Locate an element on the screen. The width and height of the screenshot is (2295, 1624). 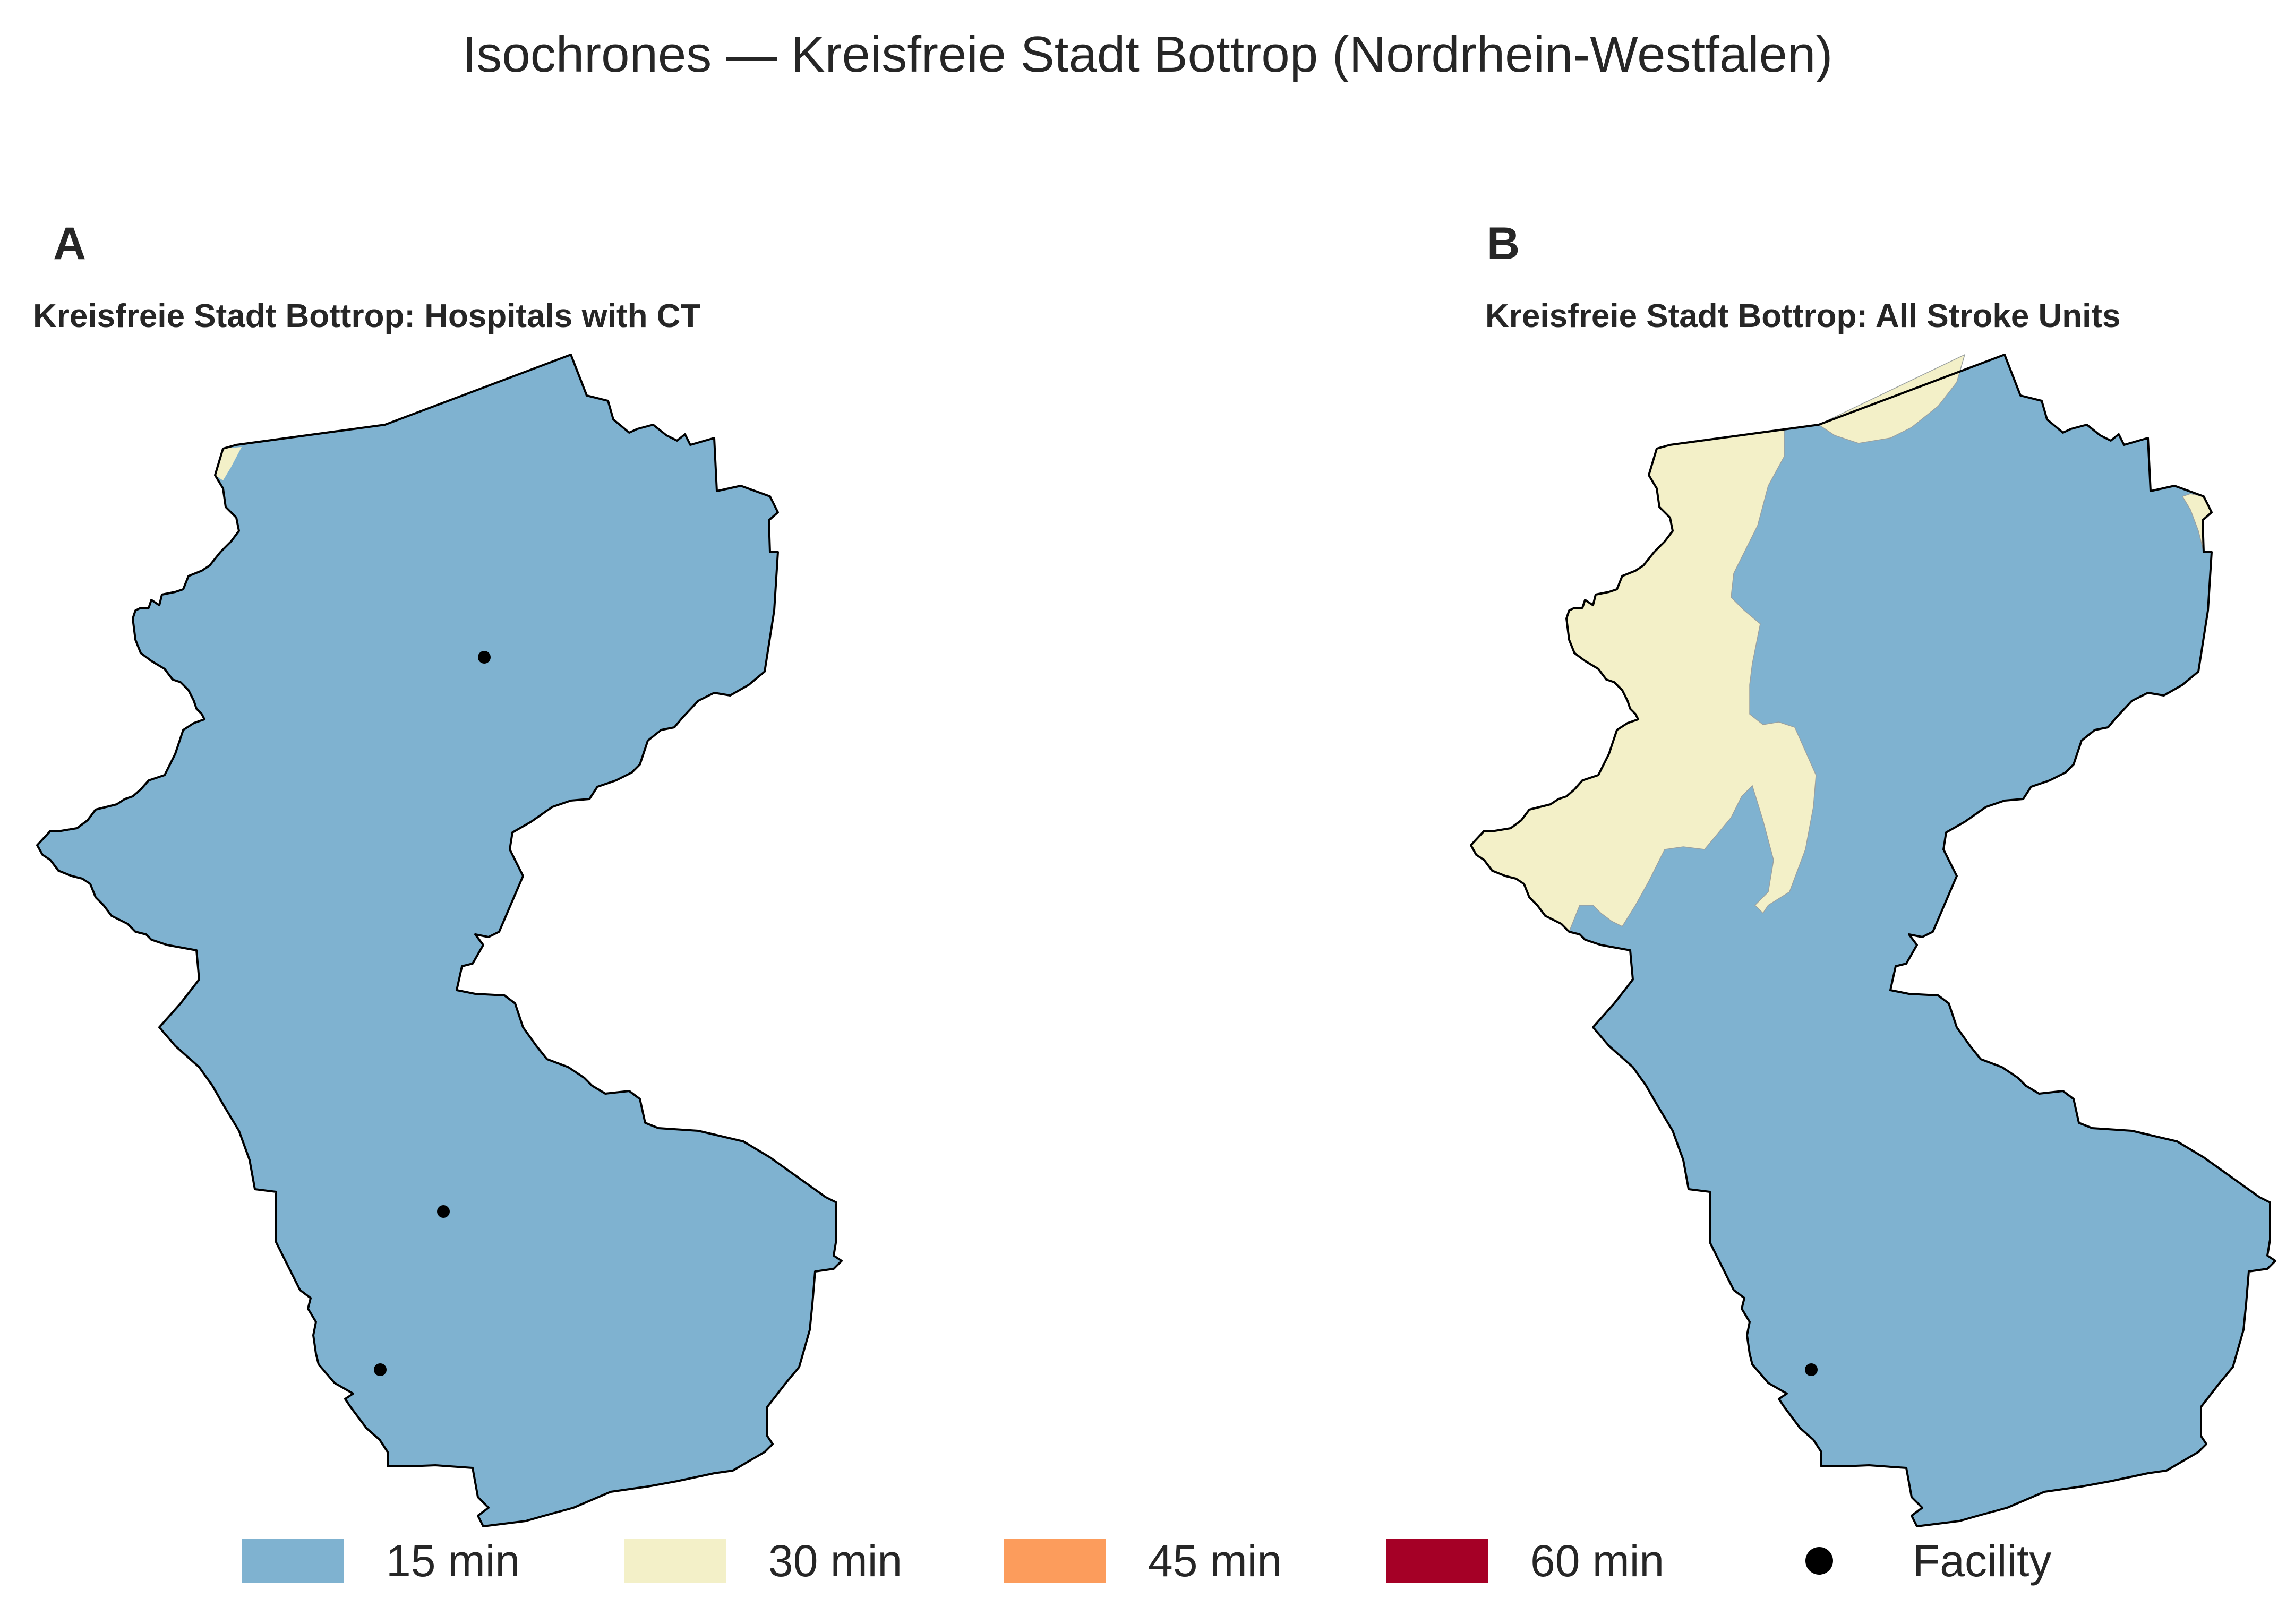
legend-item-30min: 30 min is located at coordinates (763, 1561).